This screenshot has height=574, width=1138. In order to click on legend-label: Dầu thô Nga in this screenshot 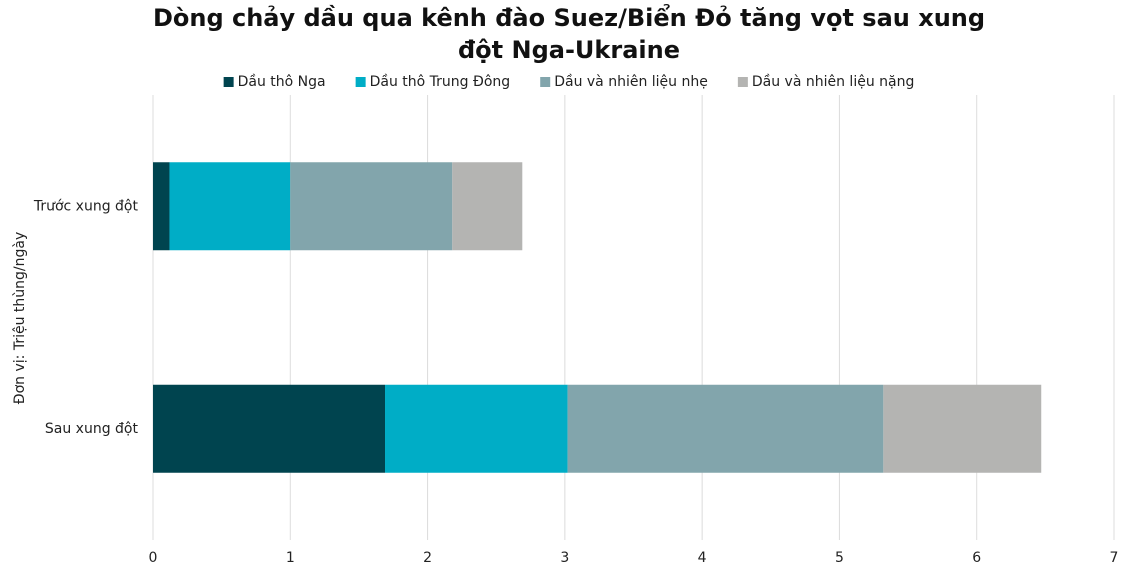, I will do `click(282, 82)`.